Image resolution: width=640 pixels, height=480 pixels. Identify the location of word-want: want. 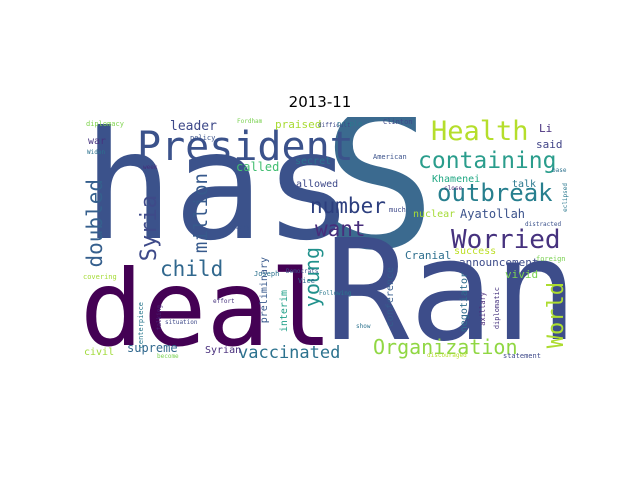
(340, 229).